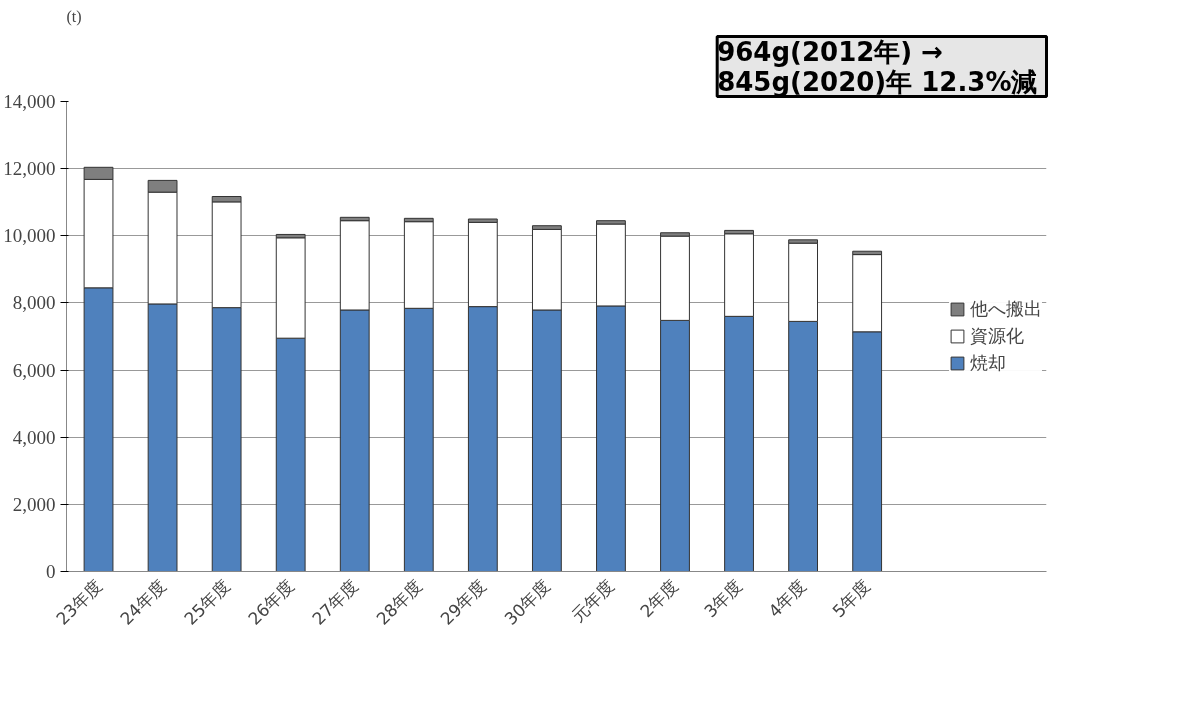 The width and height of the screenshot is (1183, 723). What do you see at coordinates (527, 602) in the screenshot?
I see `x-tick-label: 30年度` at bounding box center [527, 602].